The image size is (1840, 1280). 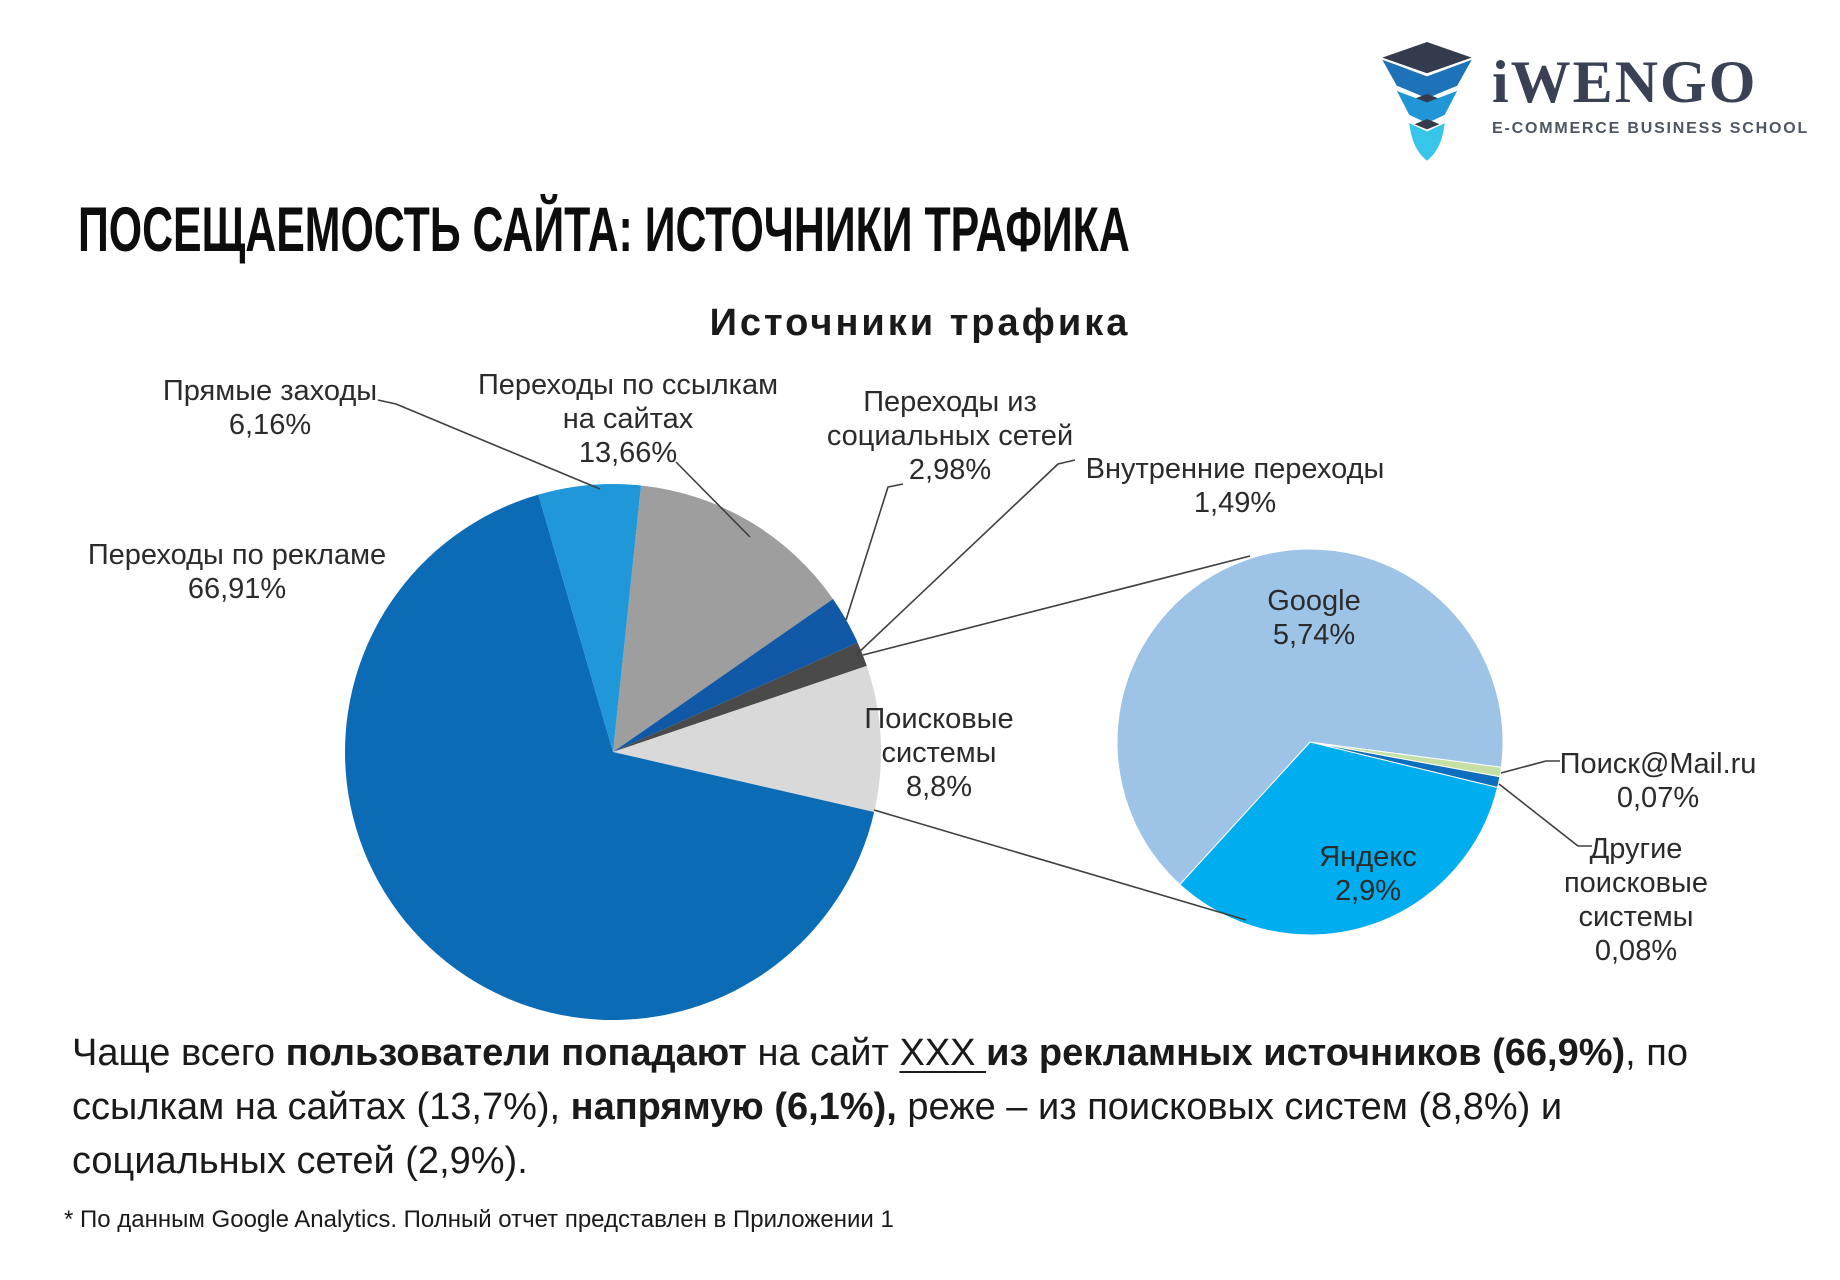 What do you see at coordinates (823, 1053) in the screenshot?
I see `summary-text: на сайт` at bounding box center [823, 1053].